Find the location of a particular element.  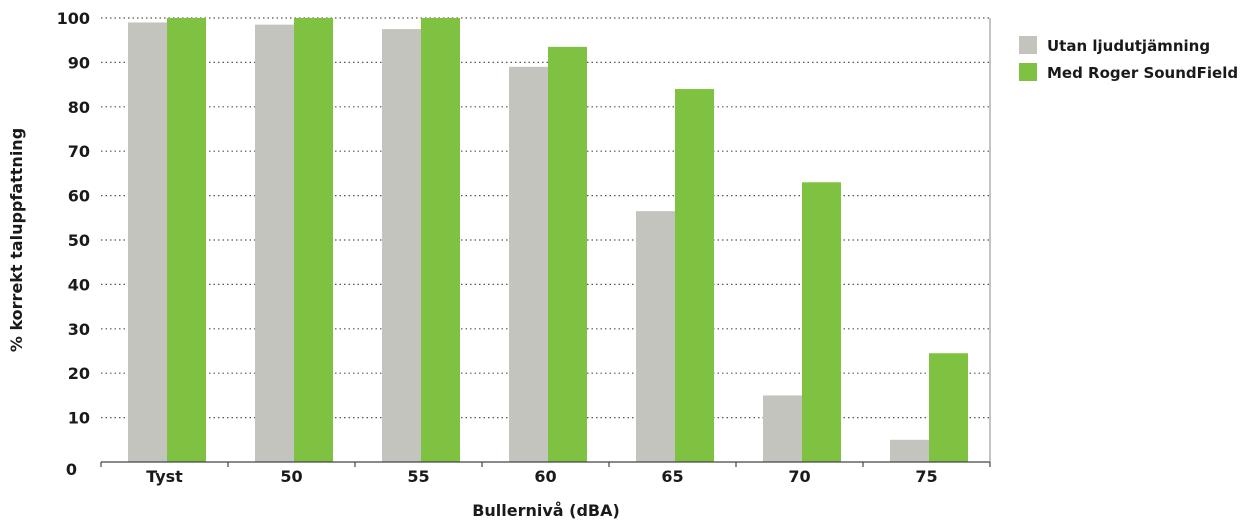

y-tick-labels: 0 10 20 30 40 50 60 70 80 90 100 is located at coordinates (73, 244).